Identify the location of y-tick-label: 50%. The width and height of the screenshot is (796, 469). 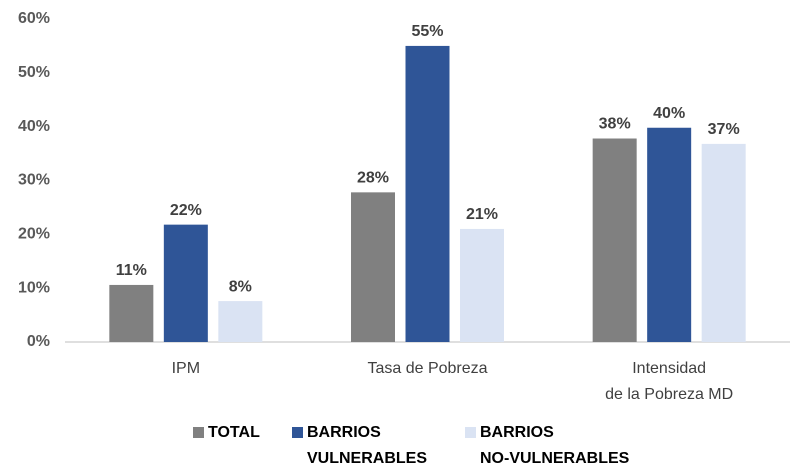
(34, 72).